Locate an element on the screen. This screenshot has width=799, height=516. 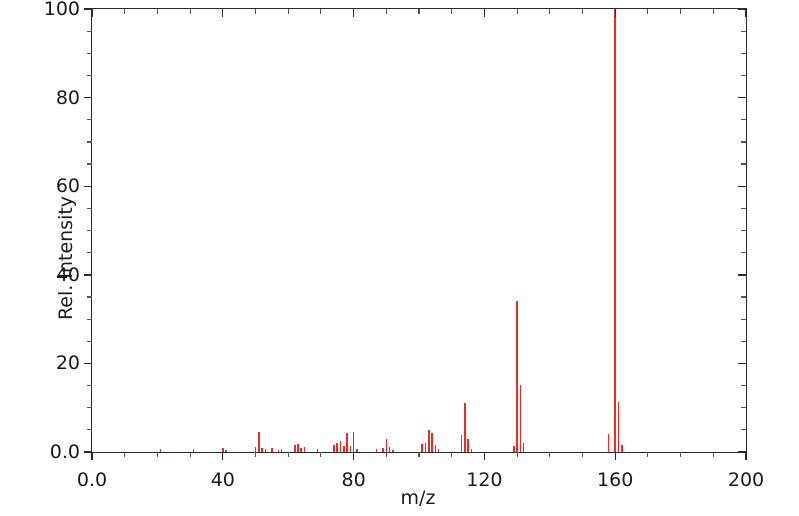
x-tick-label: 200 is located at coordinates (746, 480).